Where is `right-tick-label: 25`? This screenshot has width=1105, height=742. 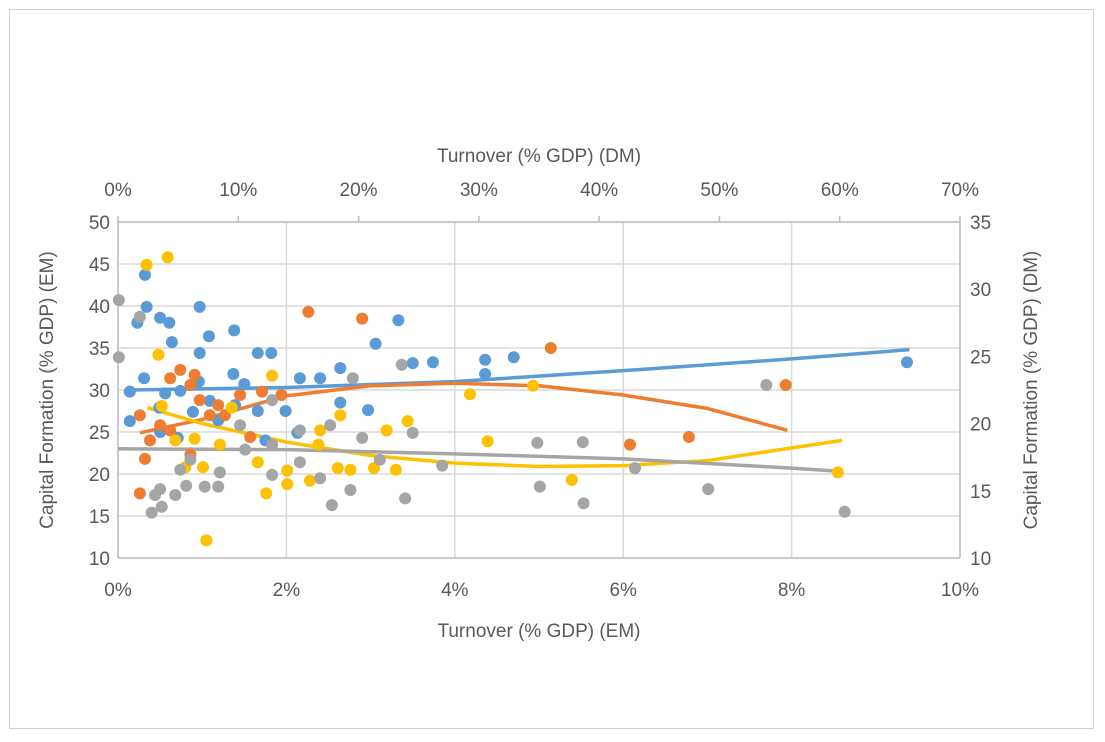 right-tick-label: 25 is located at coordinates (980, 357).